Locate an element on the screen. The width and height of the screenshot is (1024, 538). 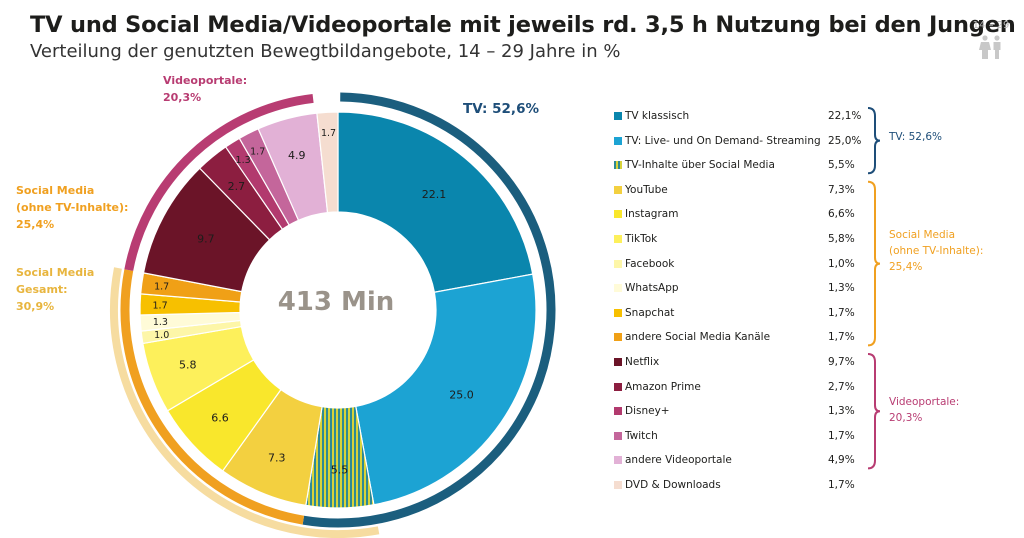
legend-value: 7,3% is located at coordinates (841, 189).